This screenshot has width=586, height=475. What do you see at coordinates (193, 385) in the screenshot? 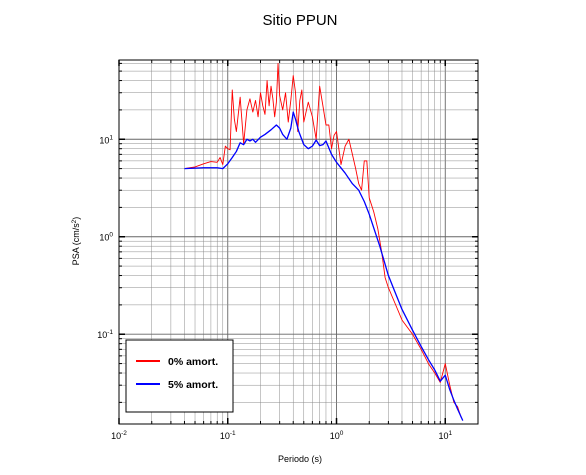
I see `legend-label-5pct: 5% amort.` at bounding box center [193, 385].